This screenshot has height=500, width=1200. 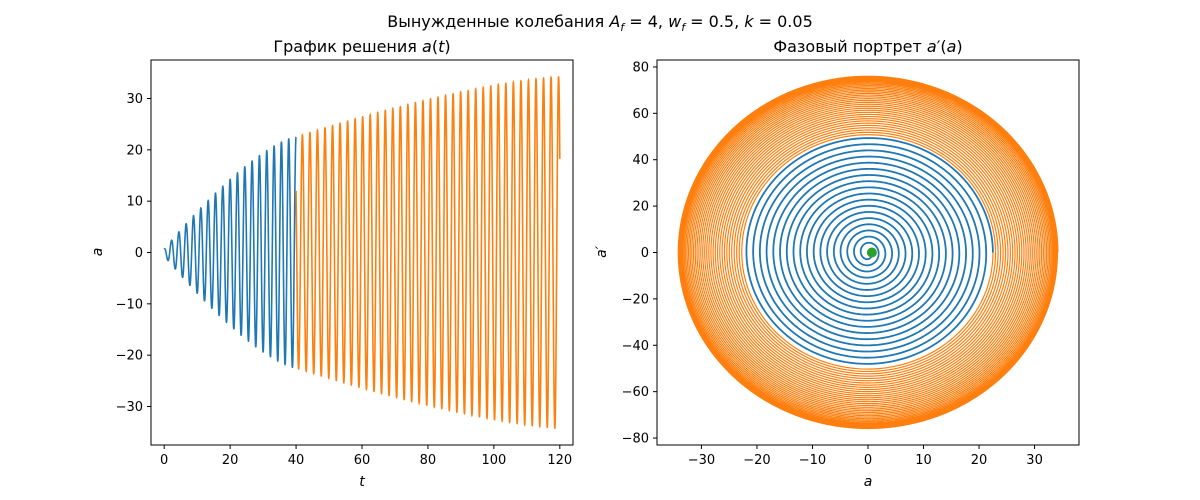 What do you see at coordinates (923, 460) in the screenshot?
I see `phase-portrait-x-tick-label: 10` at bounding box center [923, 460].